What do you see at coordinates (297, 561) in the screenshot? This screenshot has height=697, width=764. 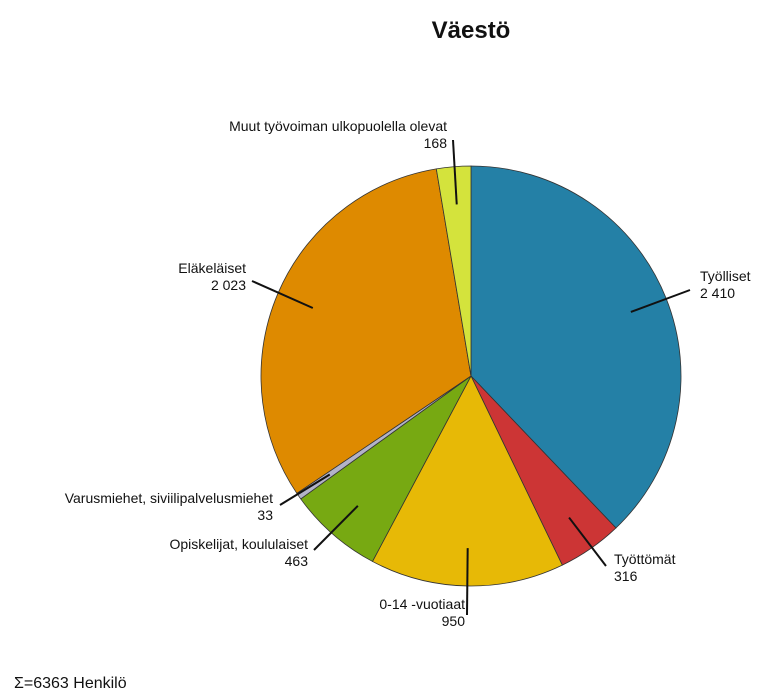 I see `value-label: 463` at bounding box center [297, 561].